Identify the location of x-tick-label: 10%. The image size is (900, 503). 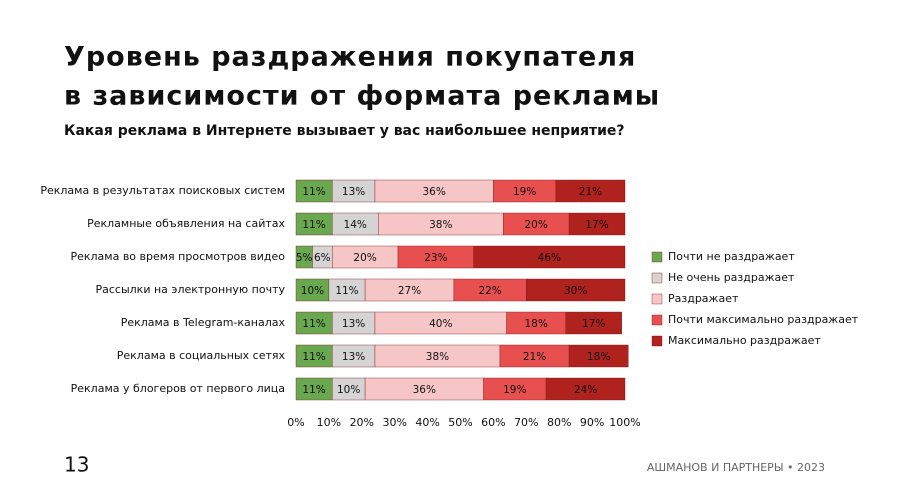
(329, 422).